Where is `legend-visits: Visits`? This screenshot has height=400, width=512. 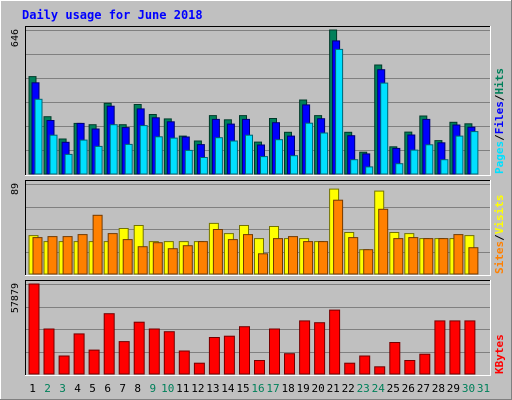
legend-visits: Visits is located at coordinates (499, 215).